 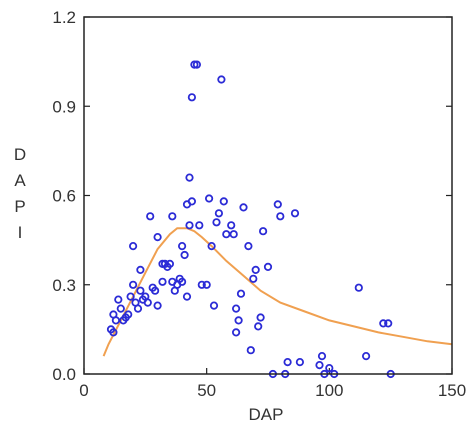 I want to click on y-axis-title-letter: D, so click(x=20, y=154).